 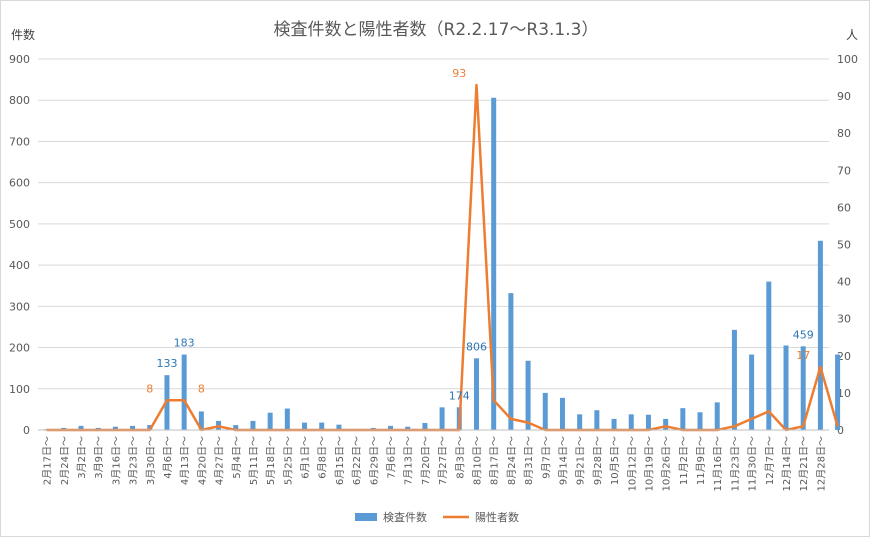 I want to click on legend-line-label: 陽性者数, so click(x=497, y=517).